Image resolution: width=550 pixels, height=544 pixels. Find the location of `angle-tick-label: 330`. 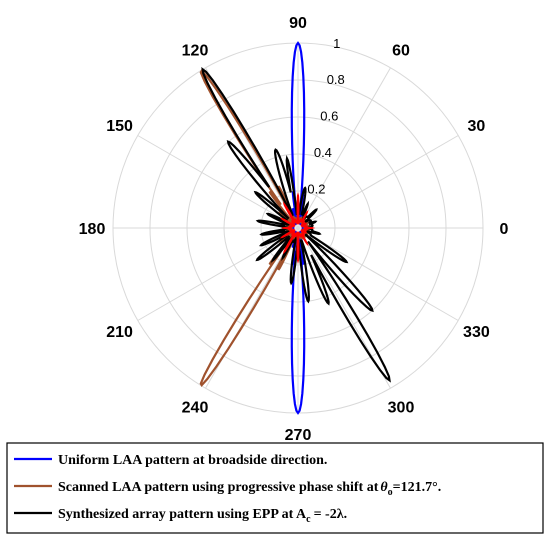

angle-tick-label: 330 is located at coordinates (476, 332).